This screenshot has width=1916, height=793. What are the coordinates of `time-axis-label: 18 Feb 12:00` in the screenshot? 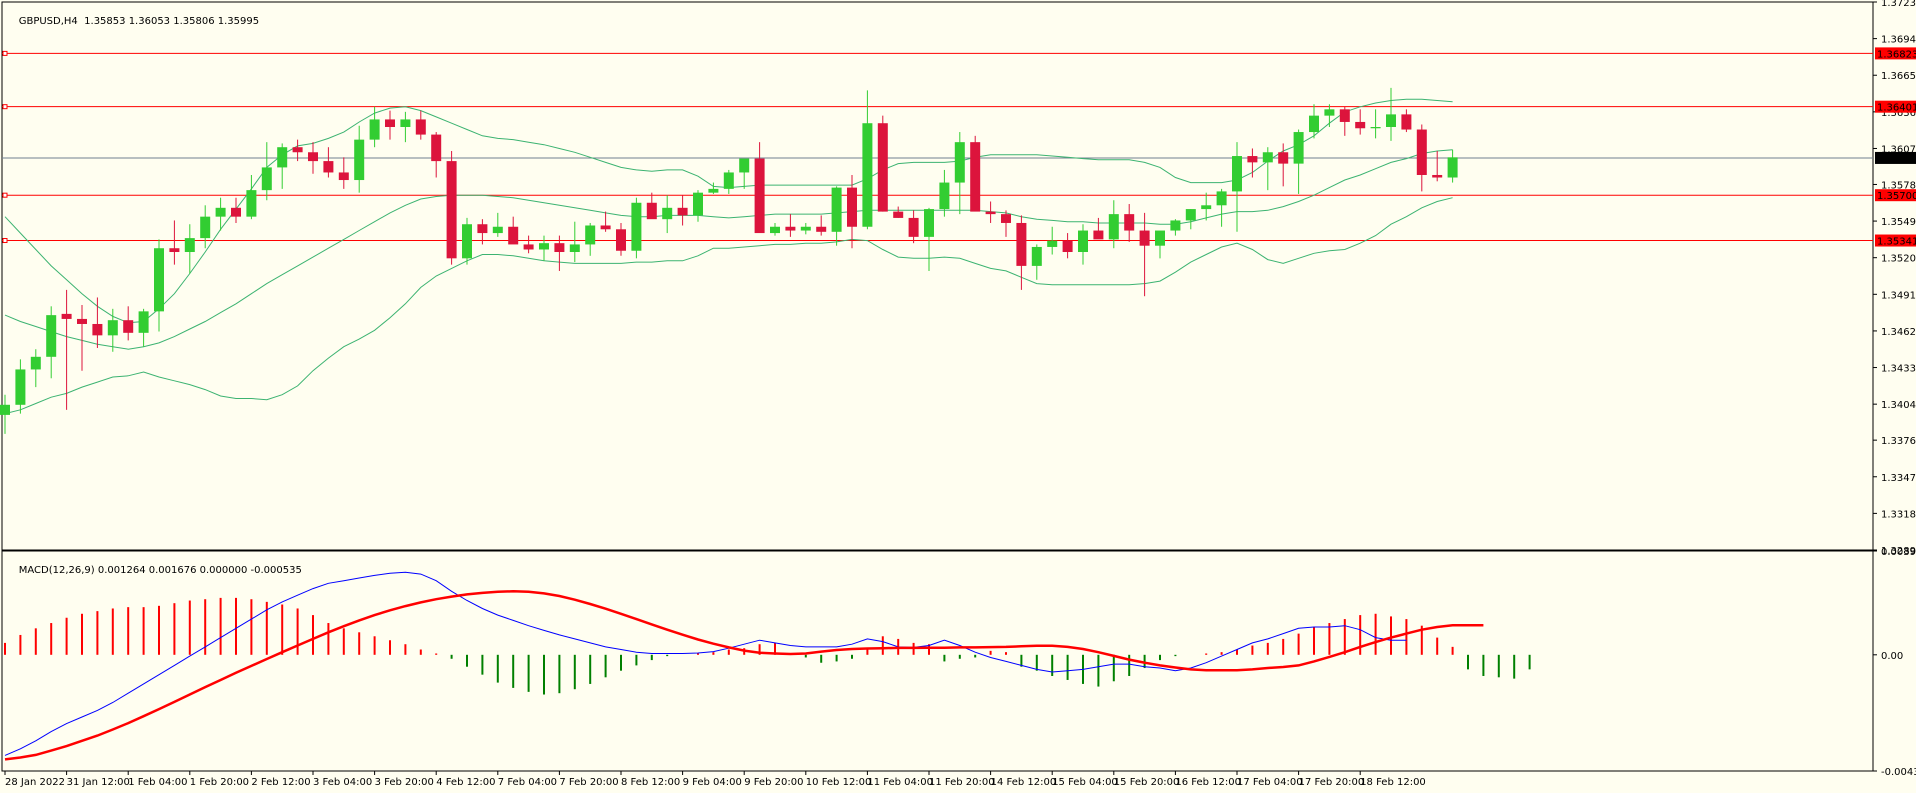 It's located at (1393, 782).